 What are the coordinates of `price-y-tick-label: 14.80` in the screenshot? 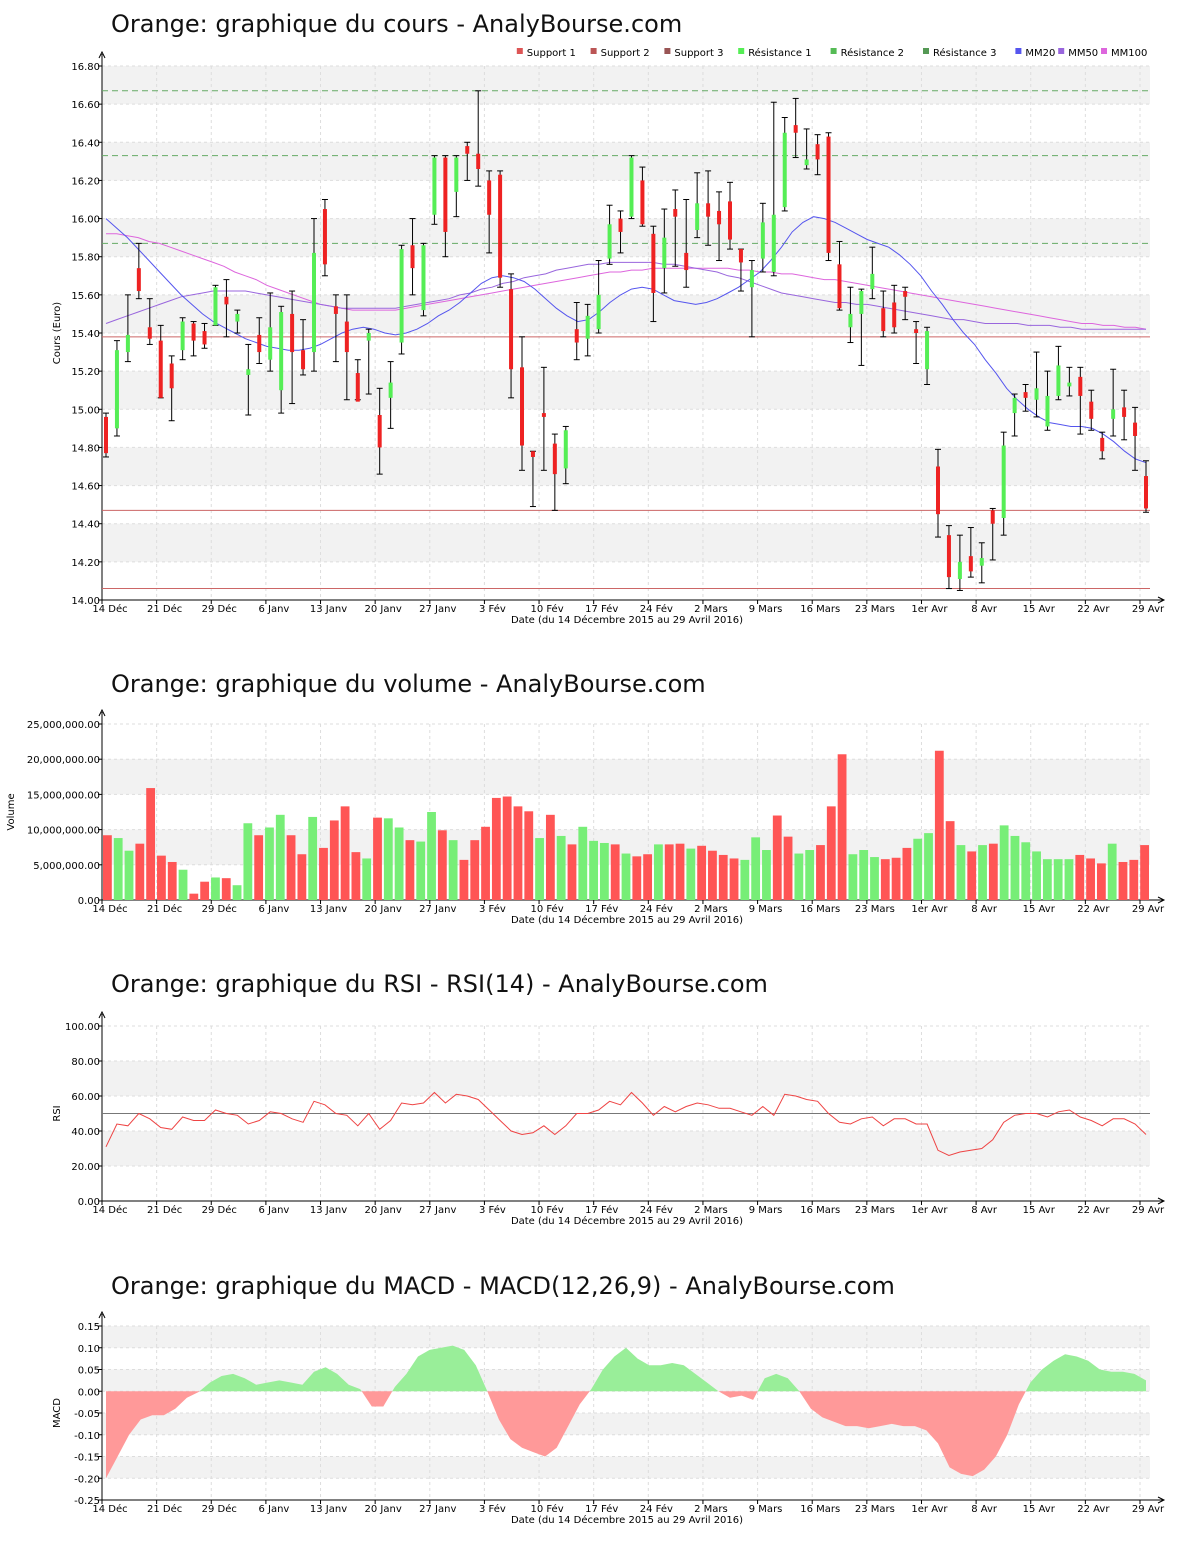 It's located at (85, 448).